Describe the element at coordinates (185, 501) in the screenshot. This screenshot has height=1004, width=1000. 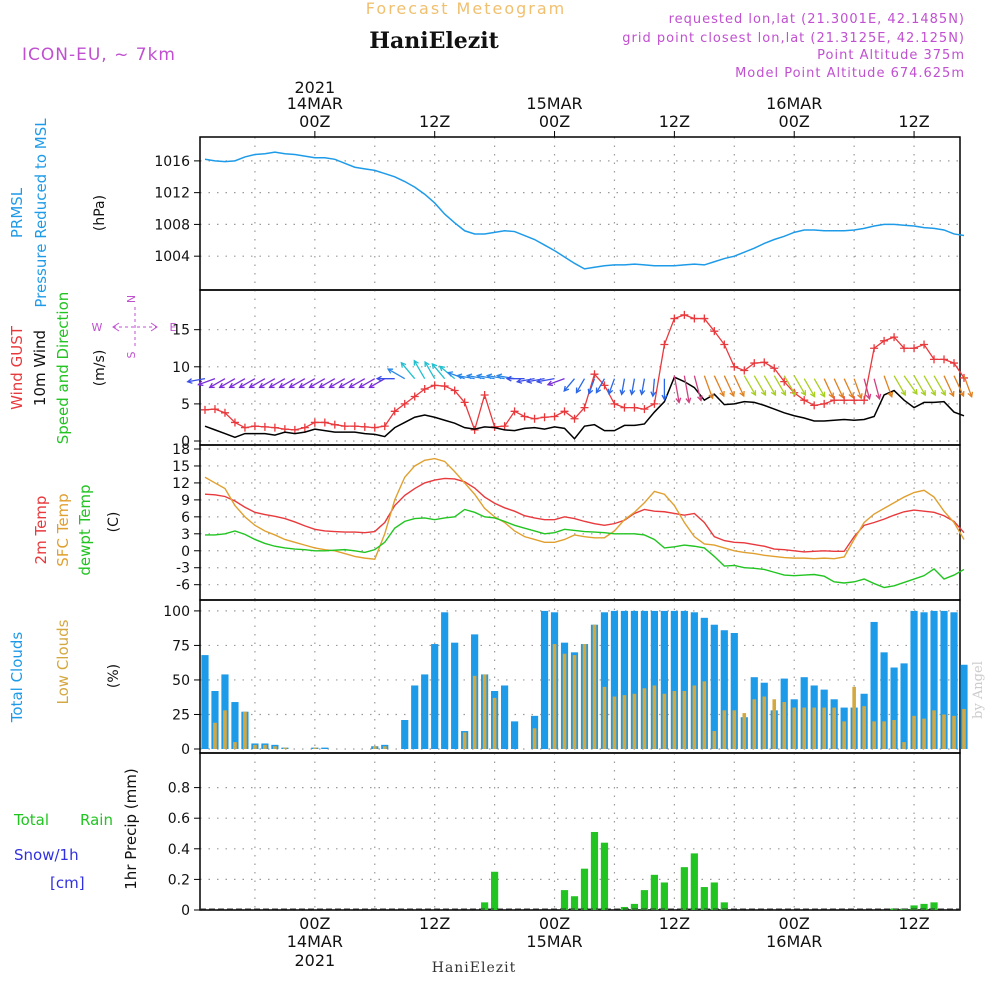
I see `y-tick-label: 9` at that location.